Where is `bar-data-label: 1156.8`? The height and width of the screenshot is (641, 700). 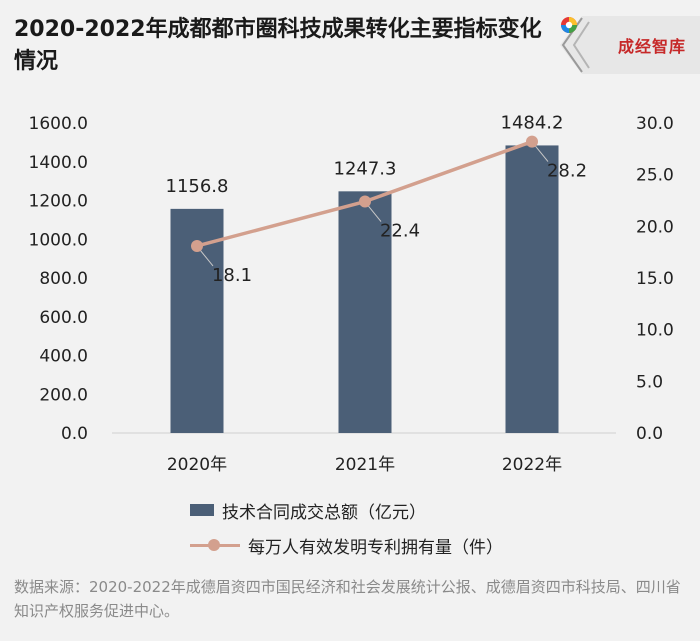 bar-data-label: 1156.8 is located at coordinates (197, 186).